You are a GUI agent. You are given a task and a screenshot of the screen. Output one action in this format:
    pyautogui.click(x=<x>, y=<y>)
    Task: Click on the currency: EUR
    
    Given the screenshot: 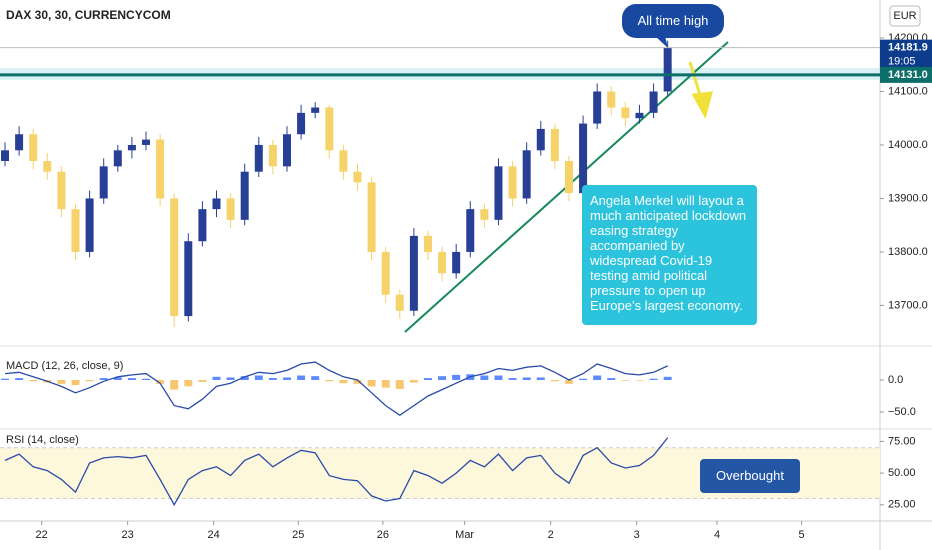 What is the action you would take?
    pyautogui.click(x=904, y=16)
    